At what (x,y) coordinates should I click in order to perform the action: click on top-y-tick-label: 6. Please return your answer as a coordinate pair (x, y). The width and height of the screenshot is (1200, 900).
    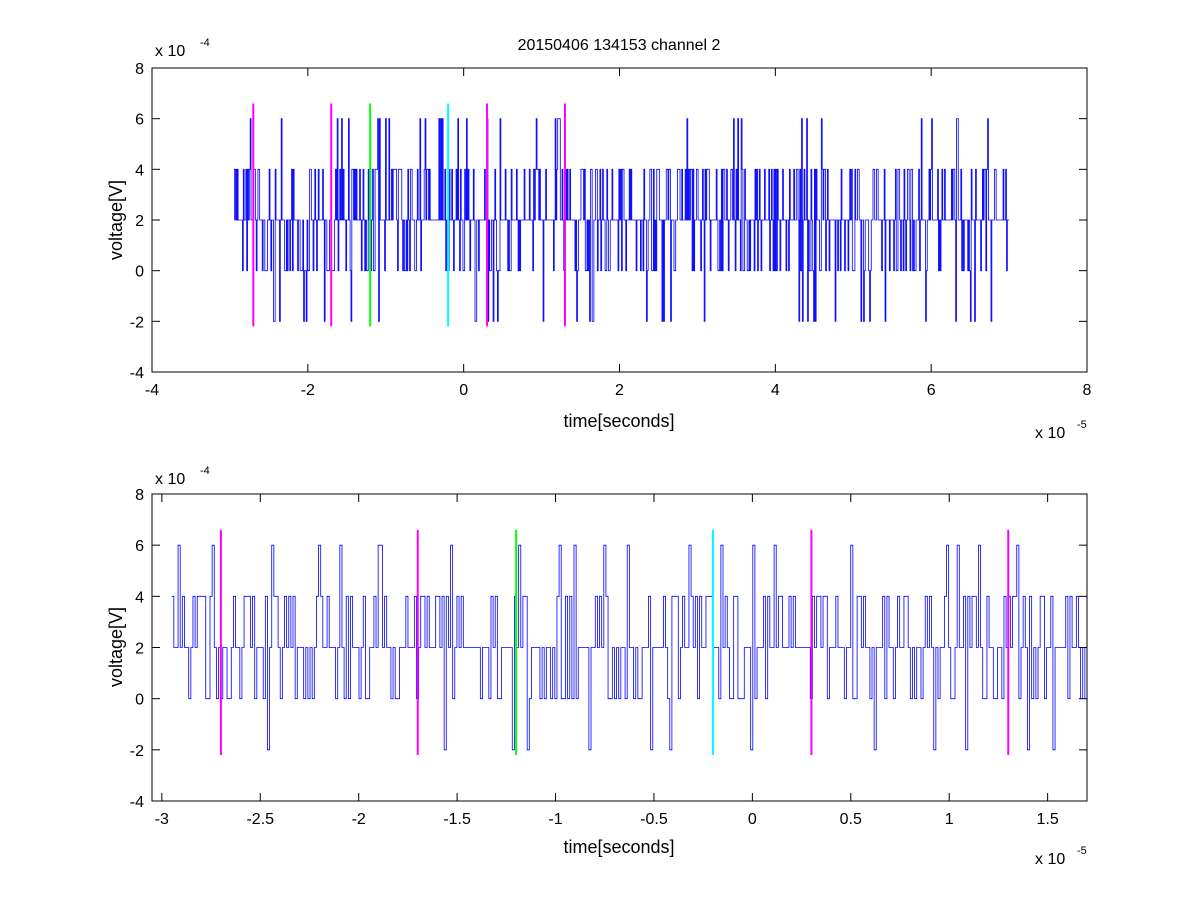
    Looking at the image, I should click on (139, 120).